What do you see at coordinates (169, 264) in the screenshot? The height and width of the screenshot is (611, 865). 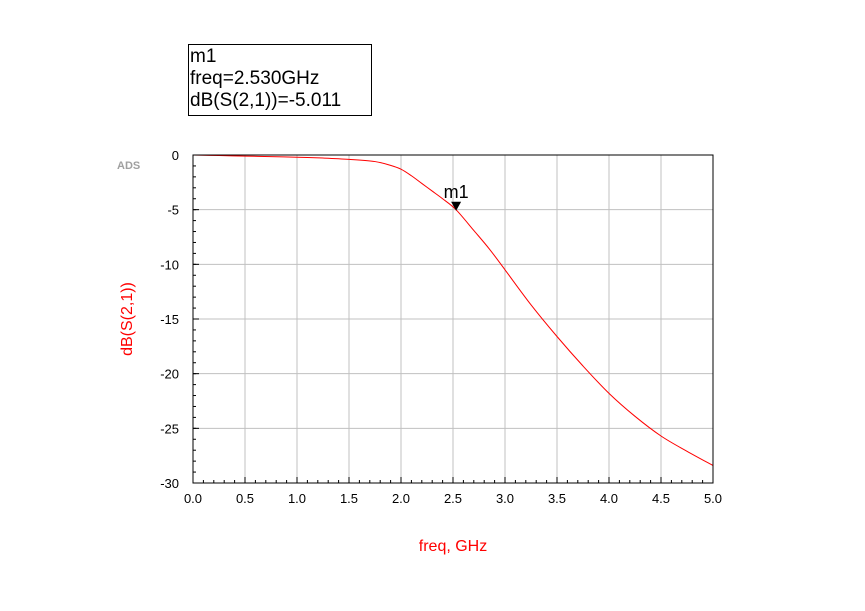 I see `y-tick-label: -10` at bounding box center [169, 264].